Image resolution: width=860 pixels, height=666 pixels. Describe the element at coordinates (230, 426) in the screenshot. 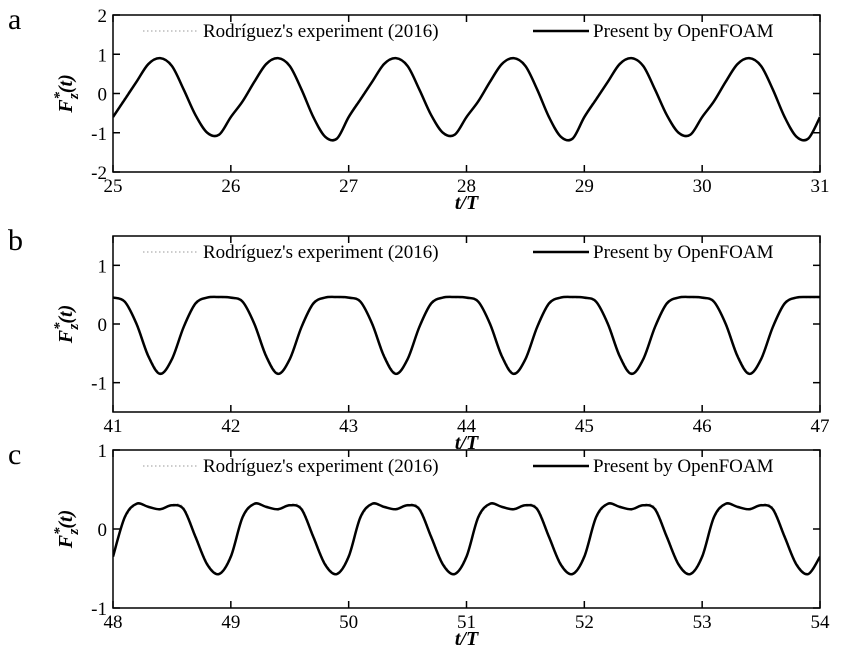

I see `x-tick-label: 42` at that location.